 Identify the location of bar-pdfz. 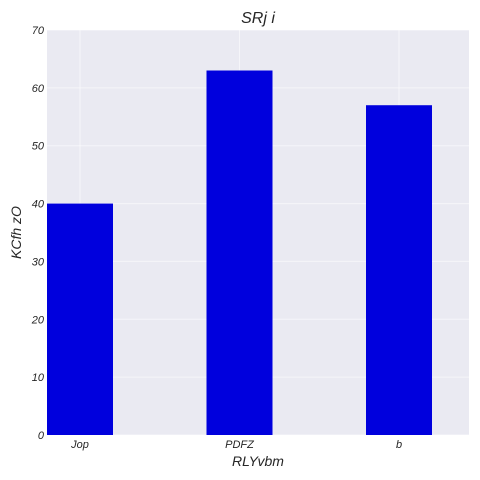
(239, 252).